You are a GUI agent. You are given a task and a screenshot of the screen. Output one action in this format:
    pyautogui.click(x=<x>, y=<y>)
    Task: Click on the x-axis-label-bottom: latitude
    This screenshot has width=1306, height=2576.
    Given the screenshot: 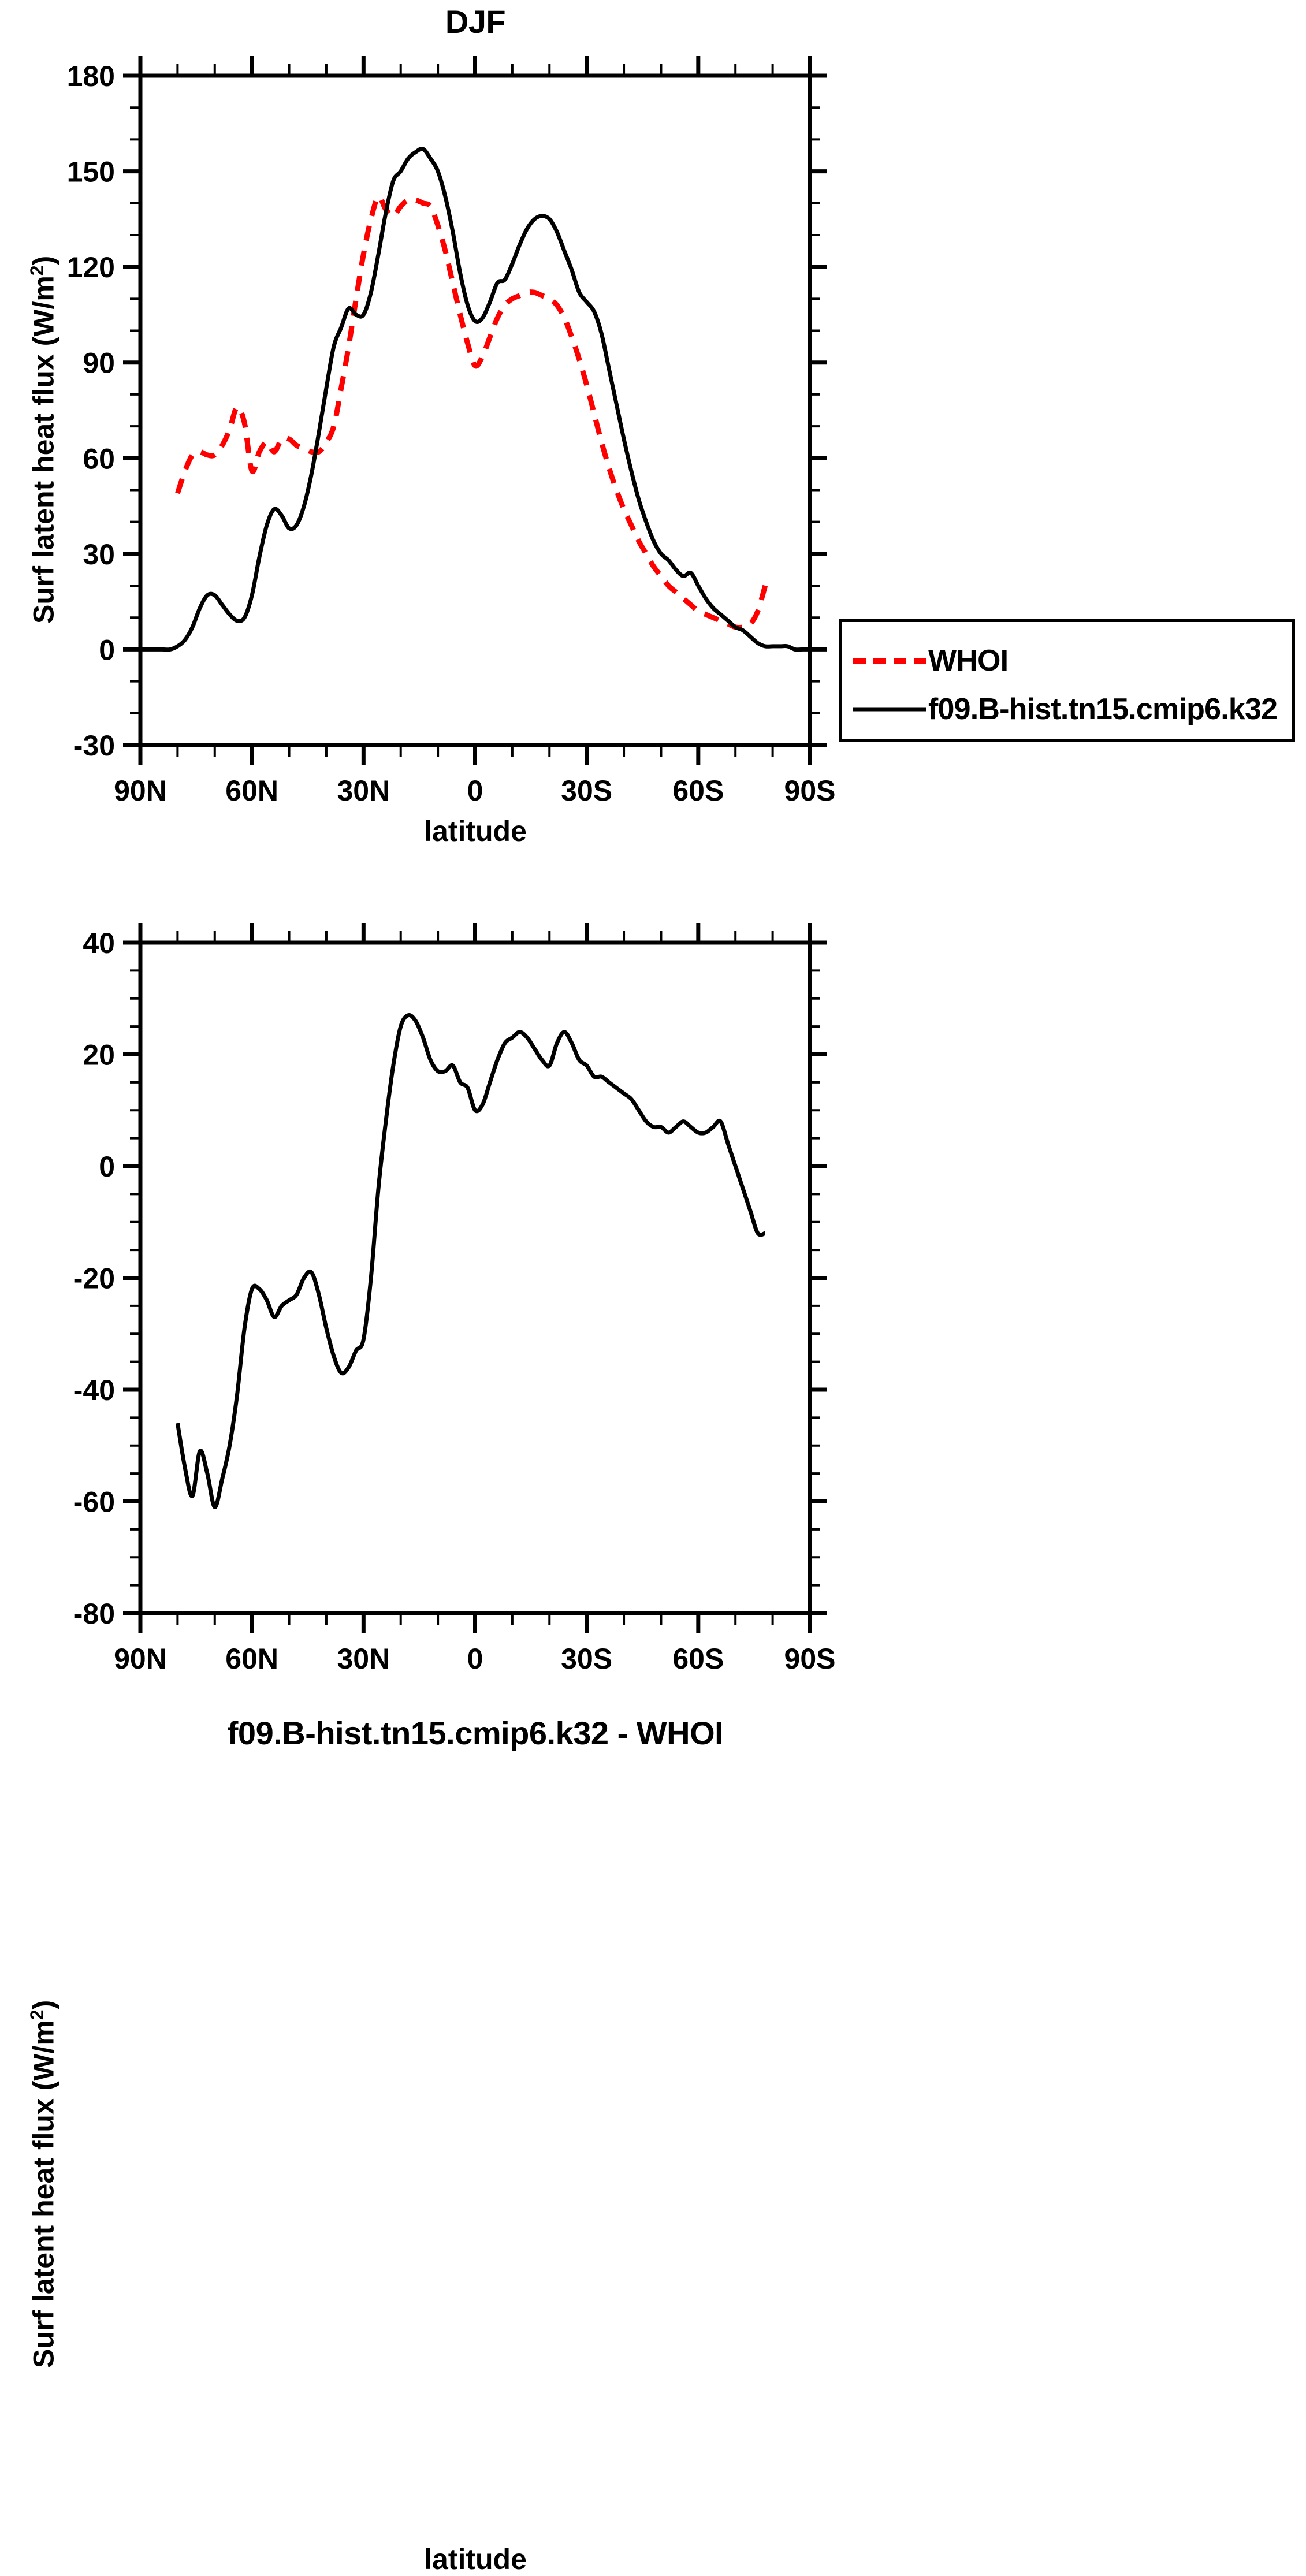 What is the action you would take?
    pyautogui.click(x=475, y=2559)
    